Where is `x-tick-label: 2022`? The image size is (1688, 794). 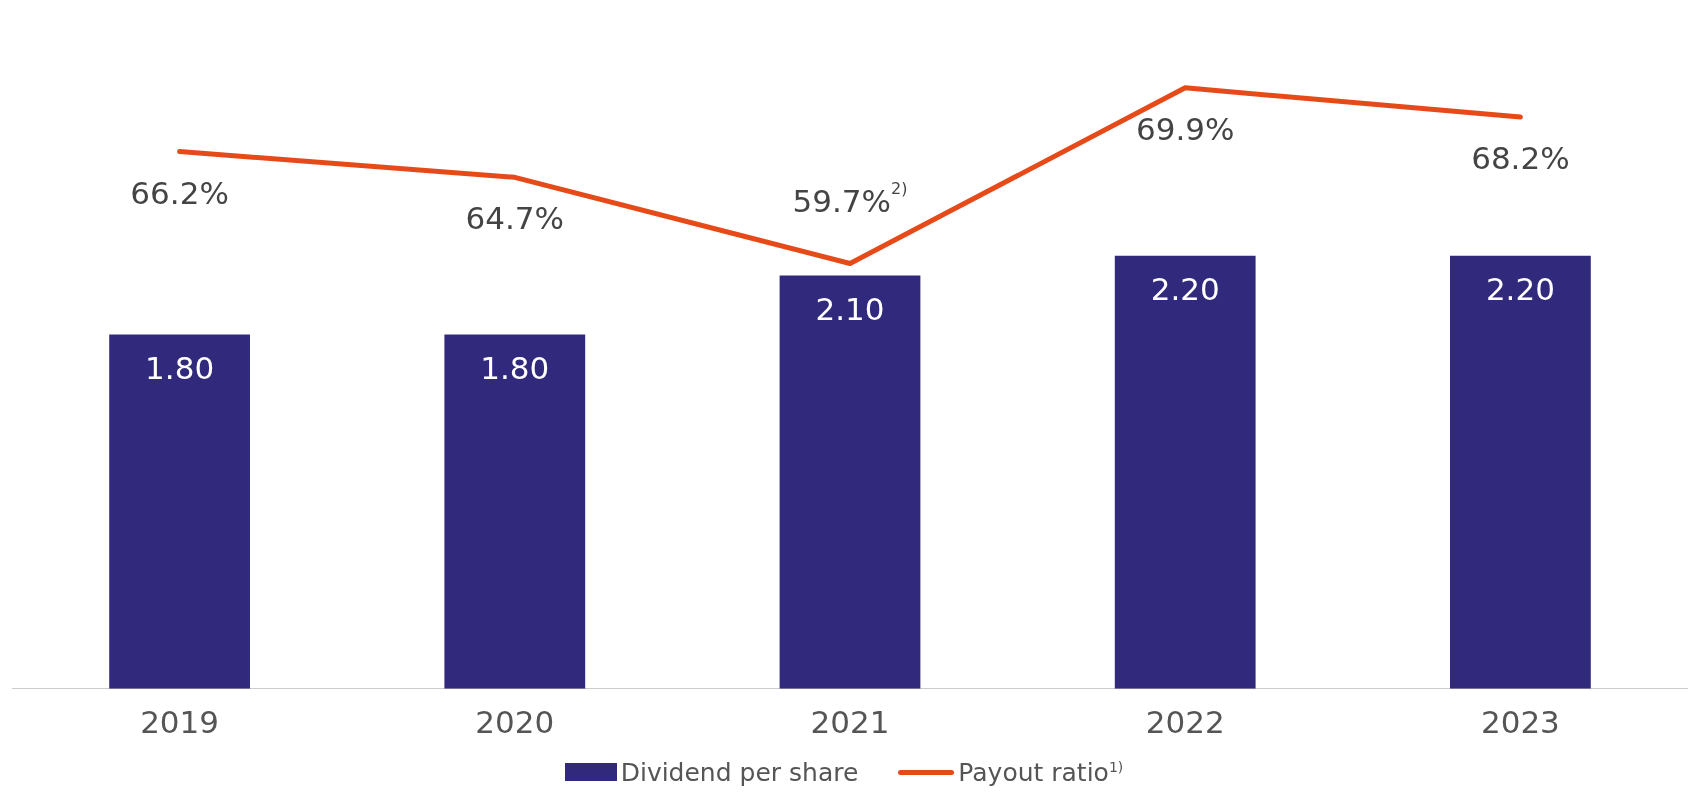 x-tick-label: 2022 is located at coordinates (1185, 722).